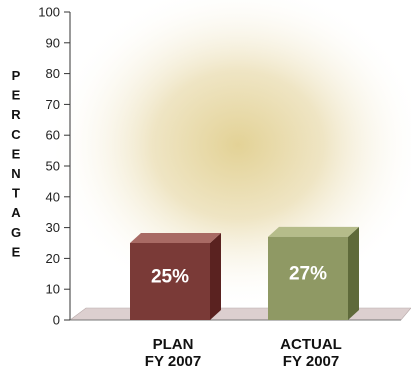  I want to click on bar-value-label: 25%, so click(170, 277).